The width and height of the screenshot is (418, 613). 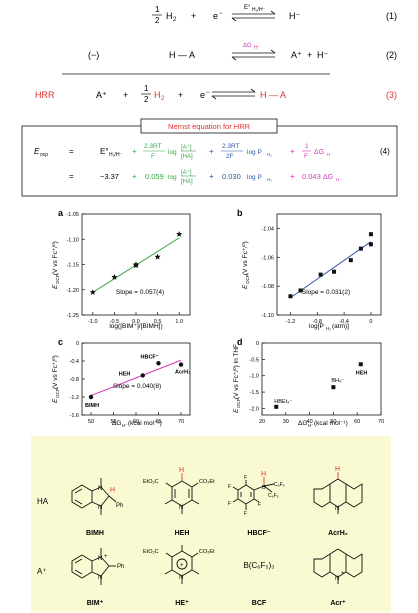 I want to click on nernst-e0-sub: H₂/H⁻, so click(x=116, y=155).